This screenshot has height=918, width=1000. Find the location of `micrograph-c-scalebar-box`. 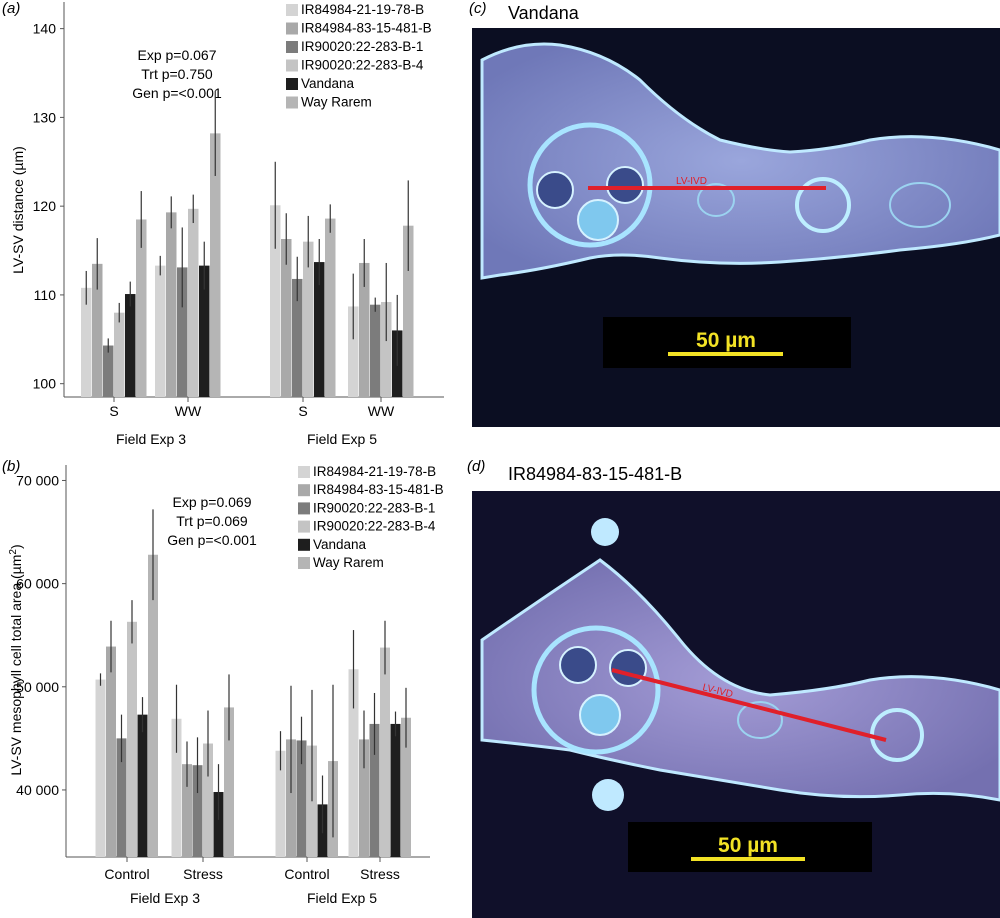

micrograph-c-scalebar-box is located at coordinates (727, 342).